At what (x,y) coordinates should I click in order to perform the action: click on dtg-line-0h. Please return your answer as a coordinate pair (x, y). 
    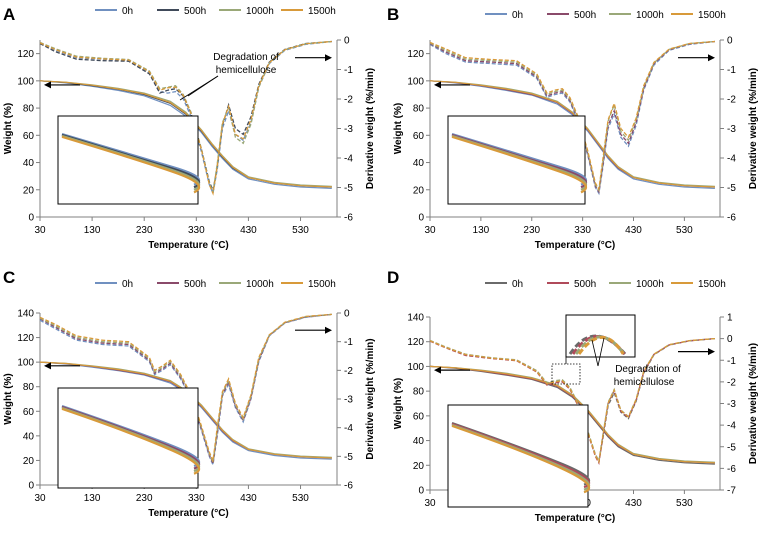
    Looking at the image, I should click on (572, 118).